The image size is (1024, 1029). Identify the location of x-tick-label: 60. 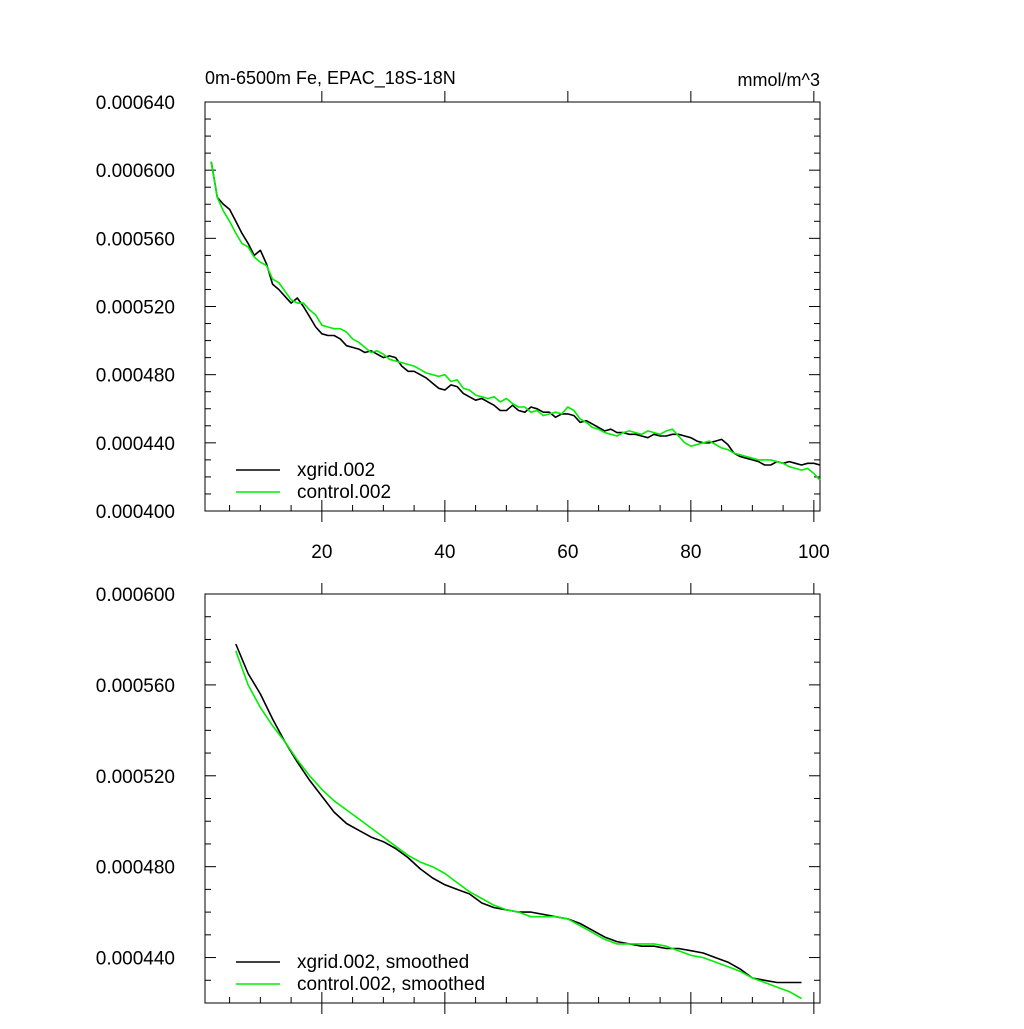
(567, 552).